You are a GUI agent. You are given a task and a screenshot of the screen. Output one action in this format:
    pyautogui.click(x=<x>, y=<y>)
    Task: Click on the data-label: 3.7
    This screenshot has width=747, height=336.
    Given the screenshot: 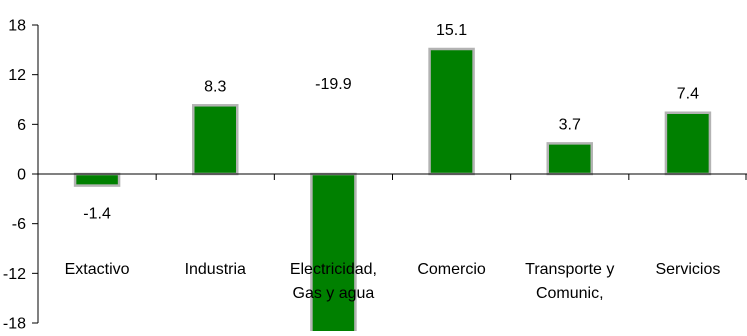 What is the action you would take?
    pyautogui.click(x=570, y=124)
    